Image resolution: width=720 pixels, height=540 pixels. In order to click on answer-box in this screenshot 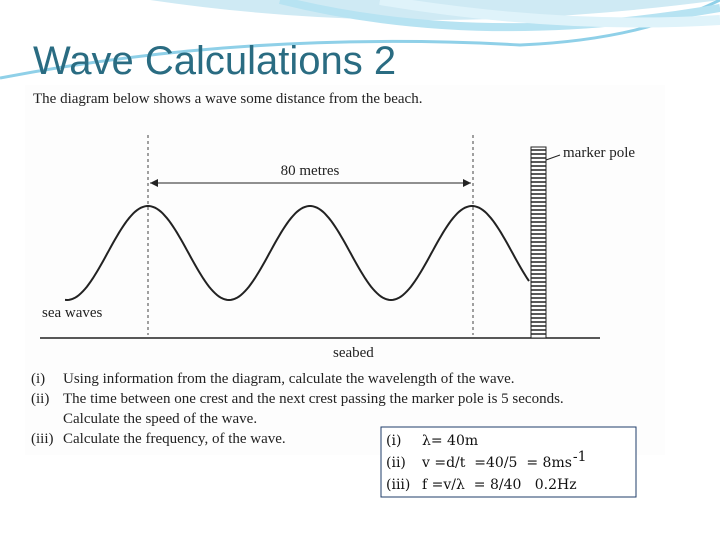, I will do `click(508, 462)`.